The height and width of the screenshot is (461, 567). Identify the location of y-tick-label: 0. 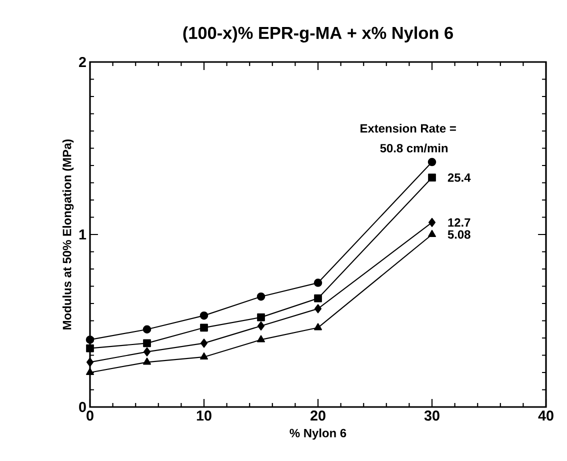
(82, 407).